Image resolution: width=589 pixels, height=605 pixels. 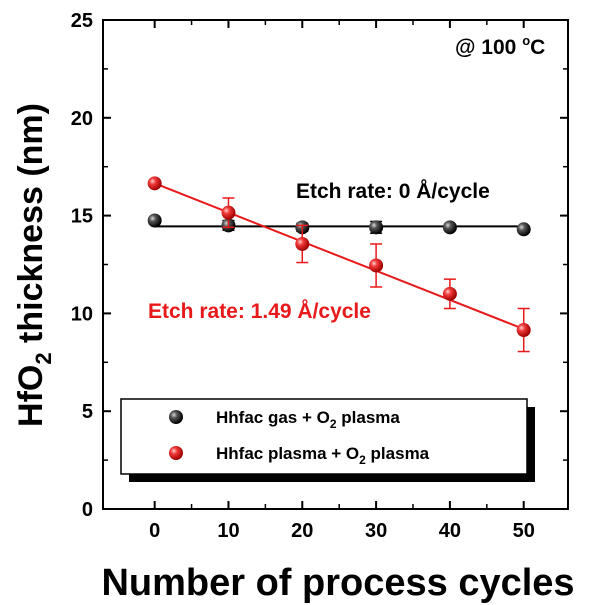 I want to click on legend-box, so click(x=324, y=436).